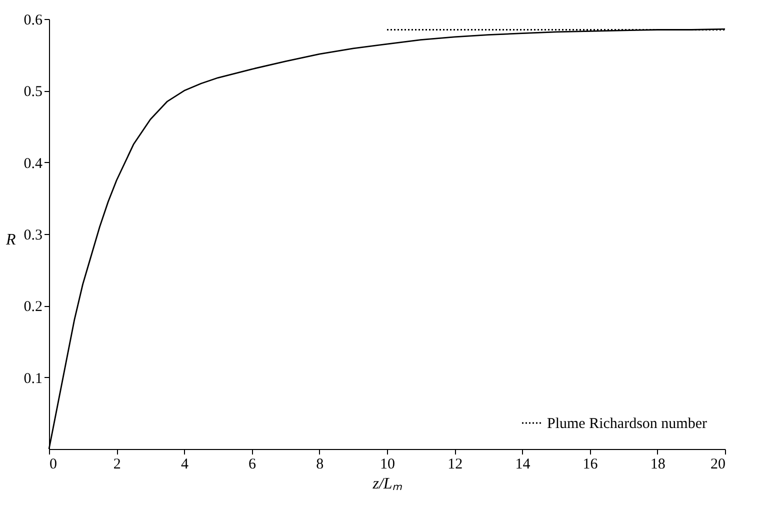 The image size is (763, 513). What do you see at coordinates (387, 464) in the screenshot?
I see `x-tick-label: 10` at bounding box center [387, 464].